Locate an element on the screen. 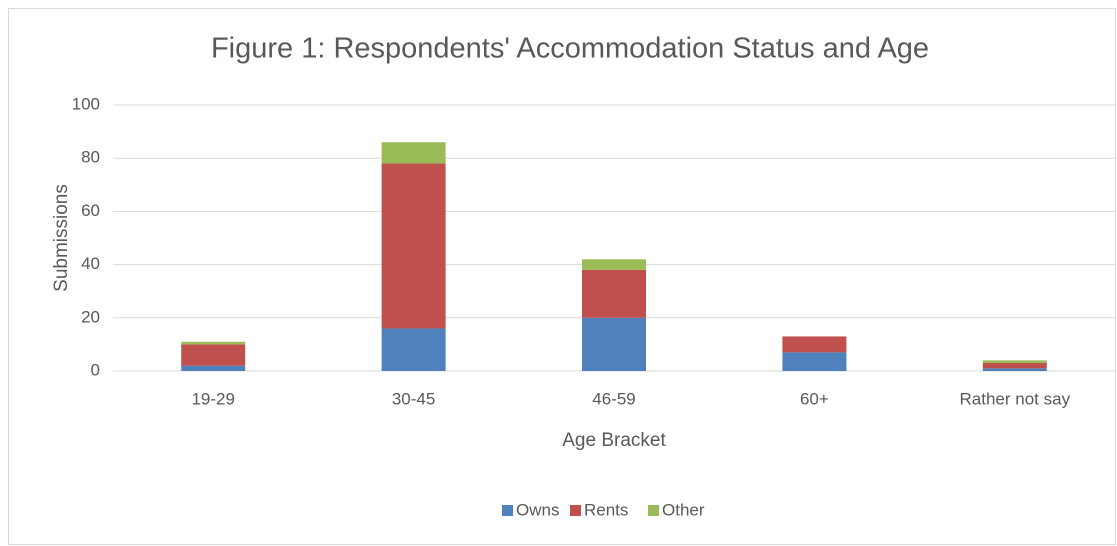  y-tick-label: 40 is located at coordinates (90, 263).